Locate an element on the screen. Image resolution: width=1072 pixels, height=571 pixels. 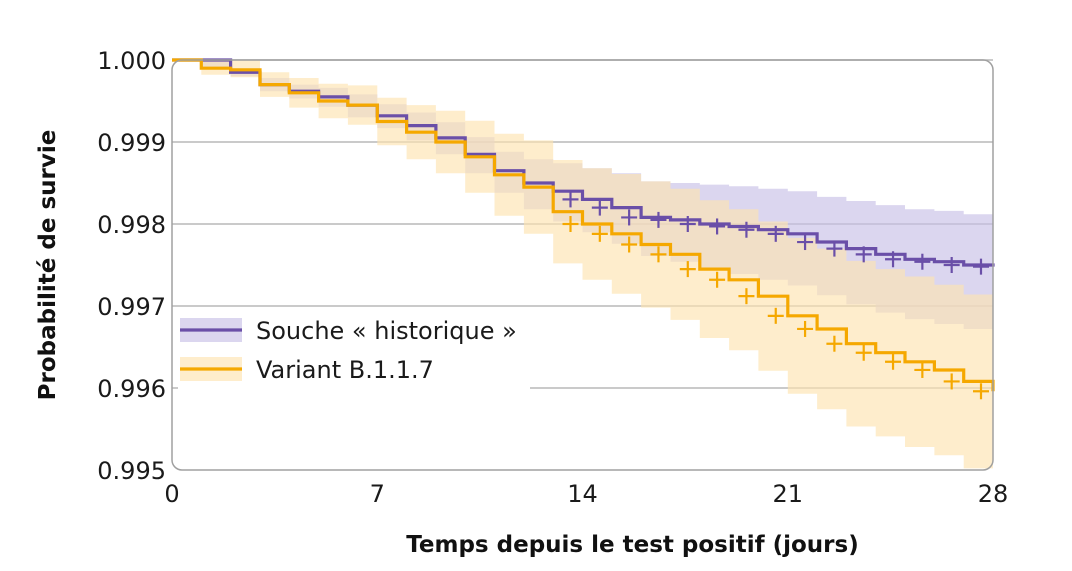
x-tick-label: 21 is located at coordinates (787, 494).